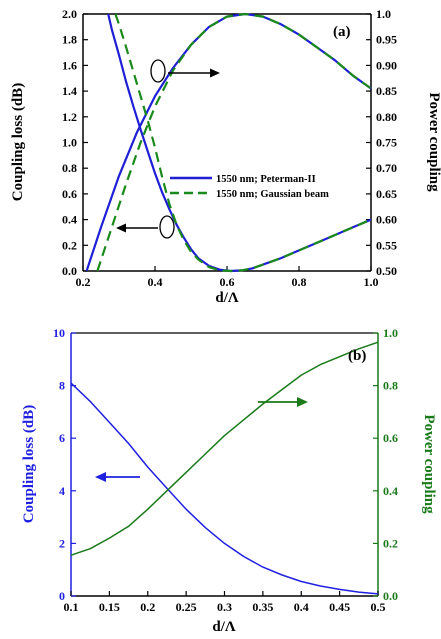  Describe the element at coordinates (18, 142) in the screenshot. I see `chart-a-ylabel: Coupling loss (dB)` at that location.